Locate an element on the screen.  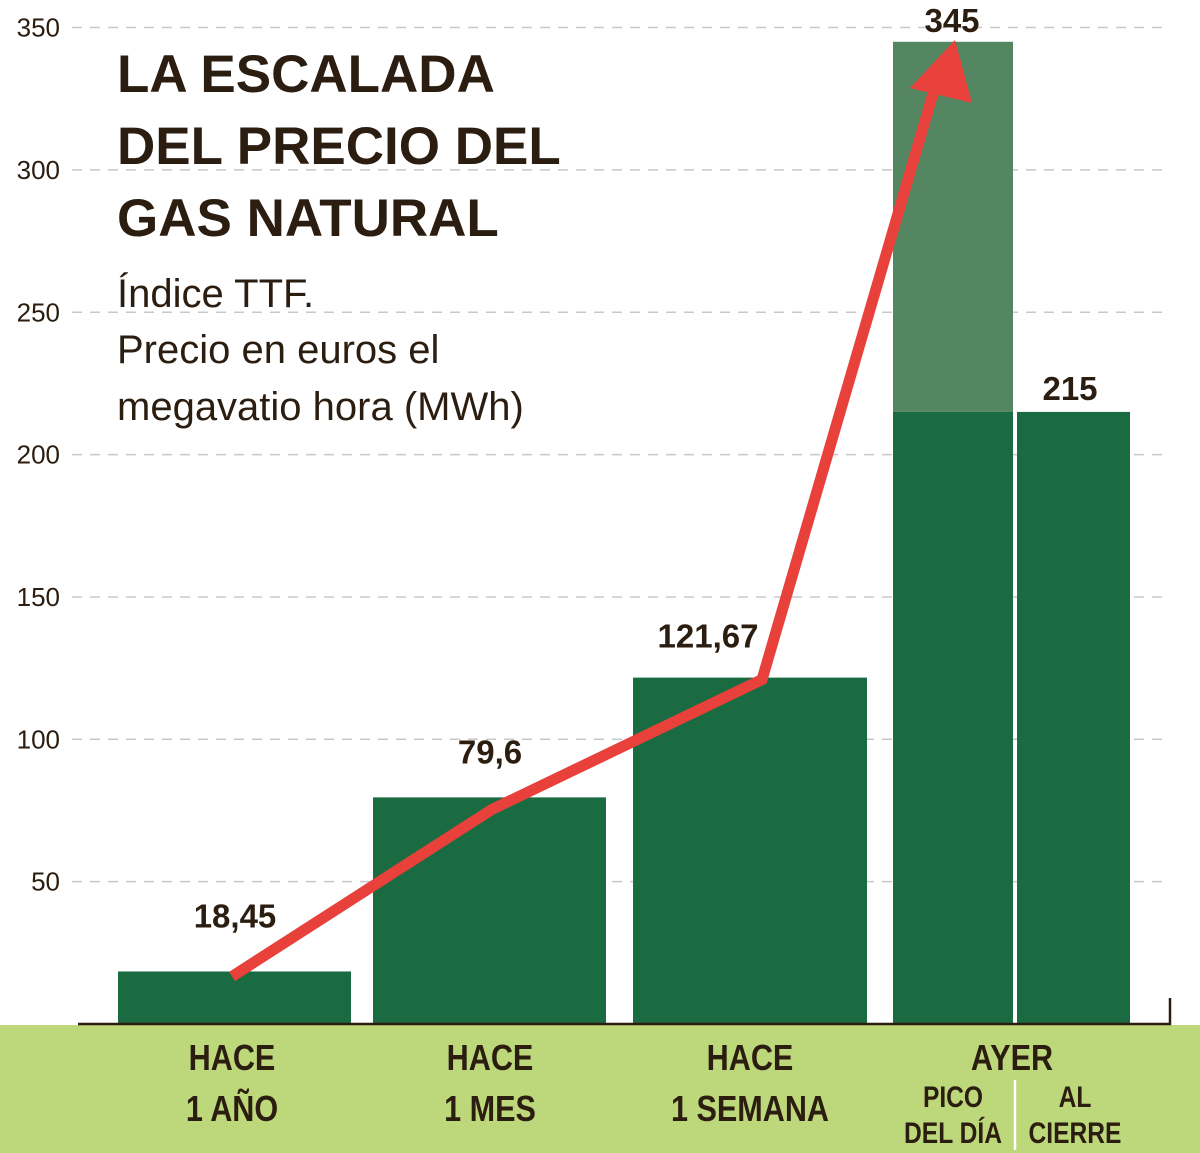
value-label: 79,6 is located at coordinates (490, 751).